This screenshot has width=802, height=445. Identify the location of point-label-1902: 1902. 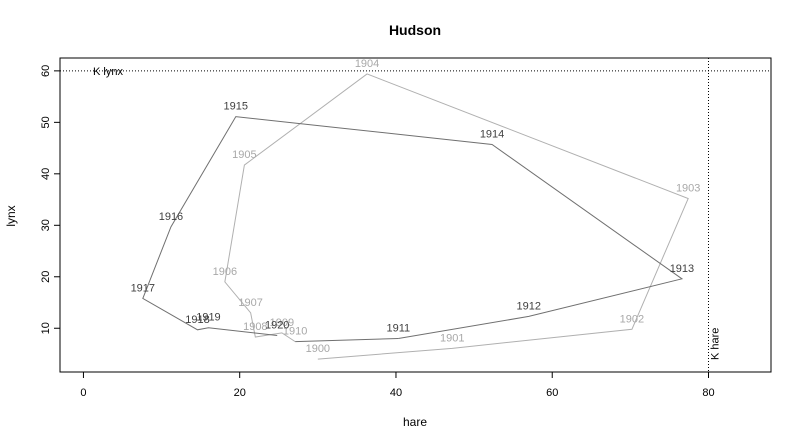
(632, 319).